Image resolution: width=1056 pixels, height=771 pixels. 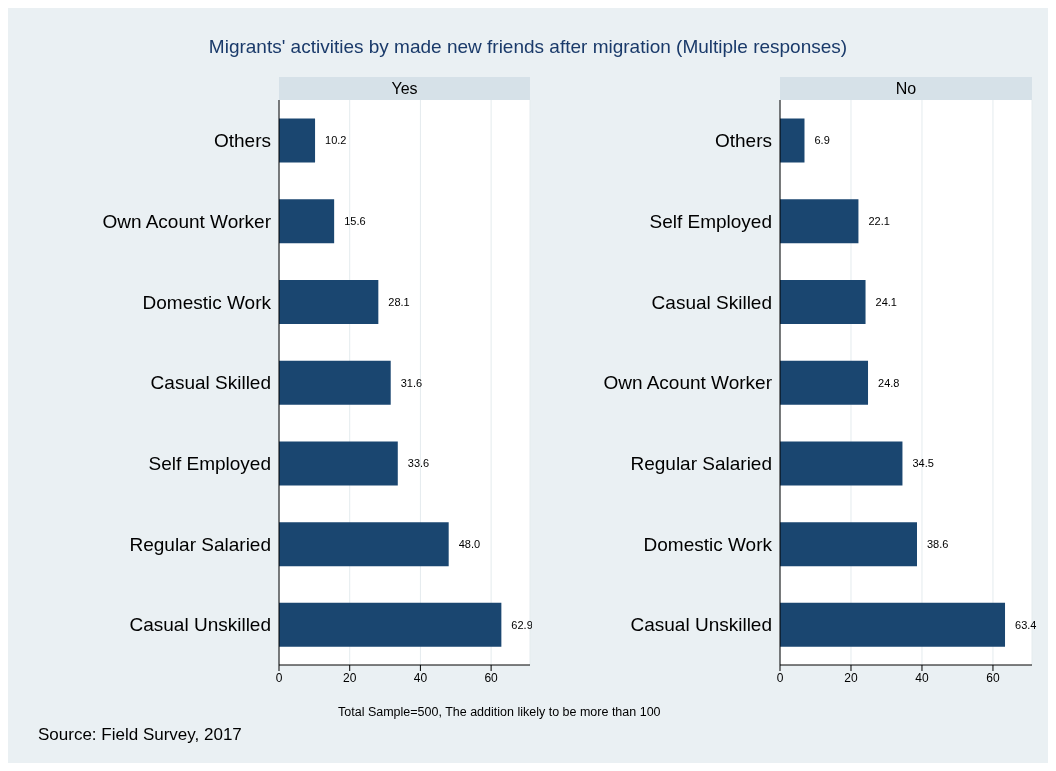 I want to click on chart-subtitle: Yes, so click(x=404, y=88).